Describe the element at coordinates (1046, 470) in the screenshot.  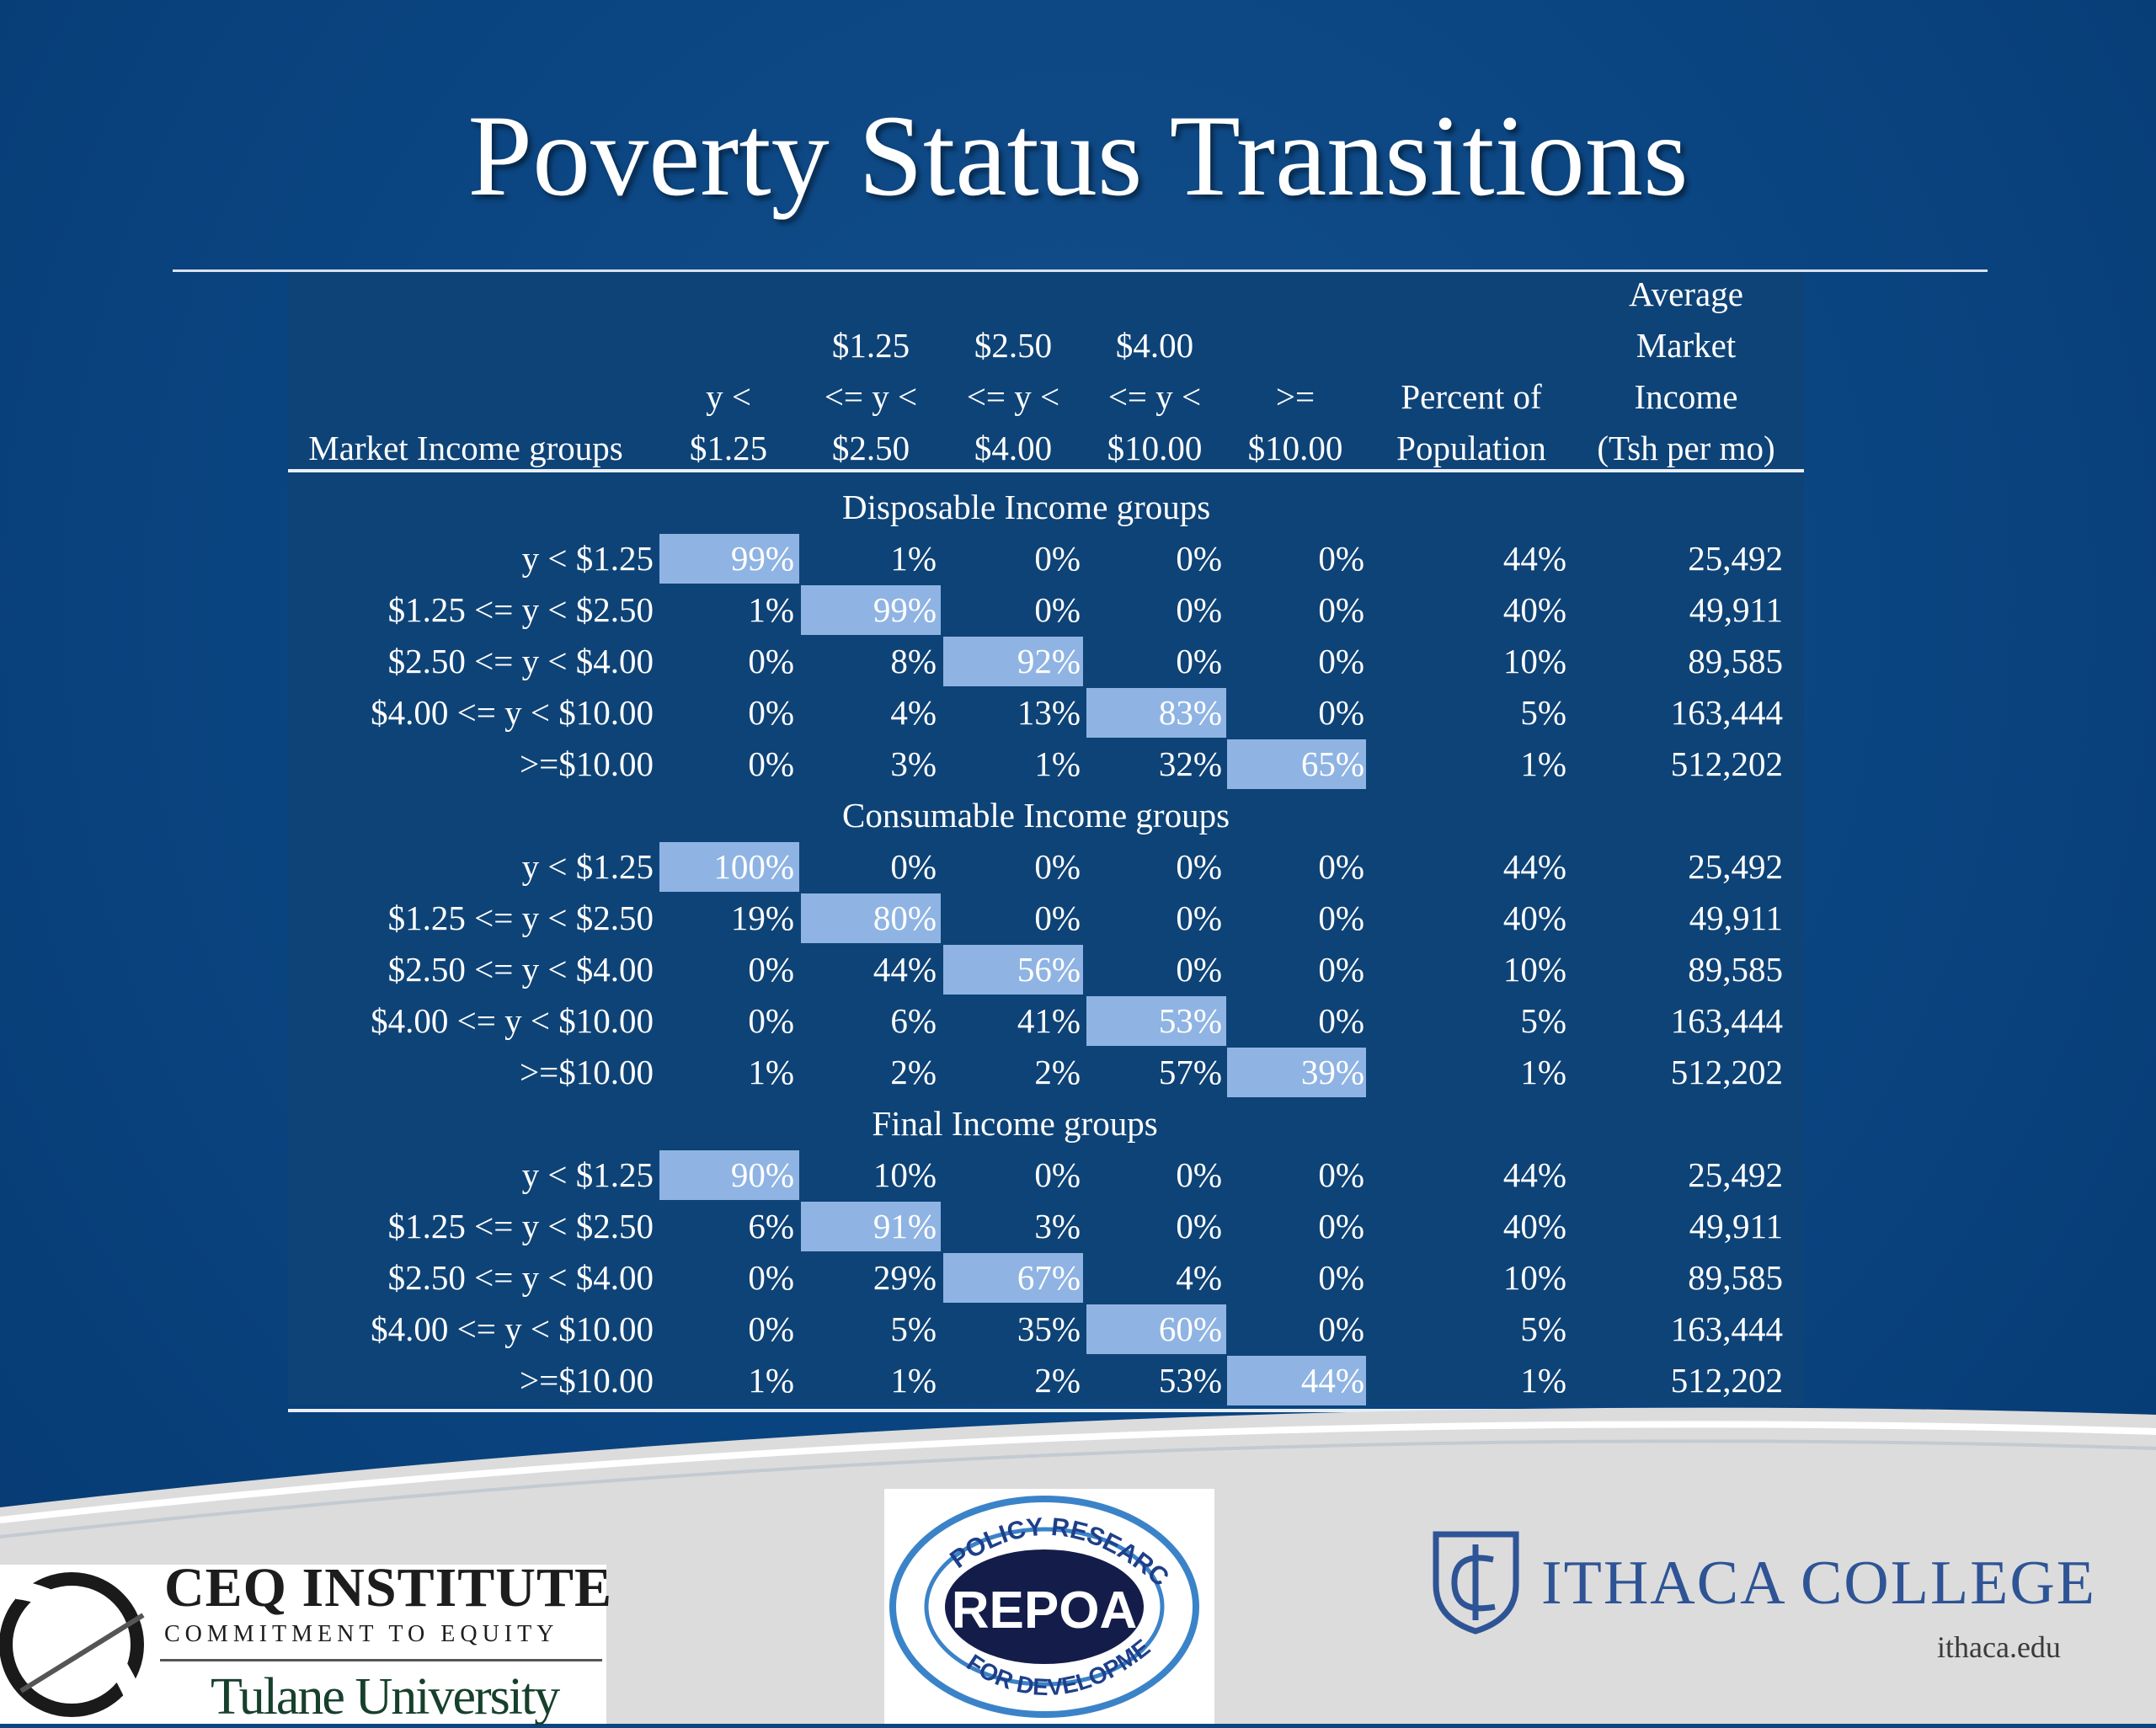
I see `header-rule` at that location.